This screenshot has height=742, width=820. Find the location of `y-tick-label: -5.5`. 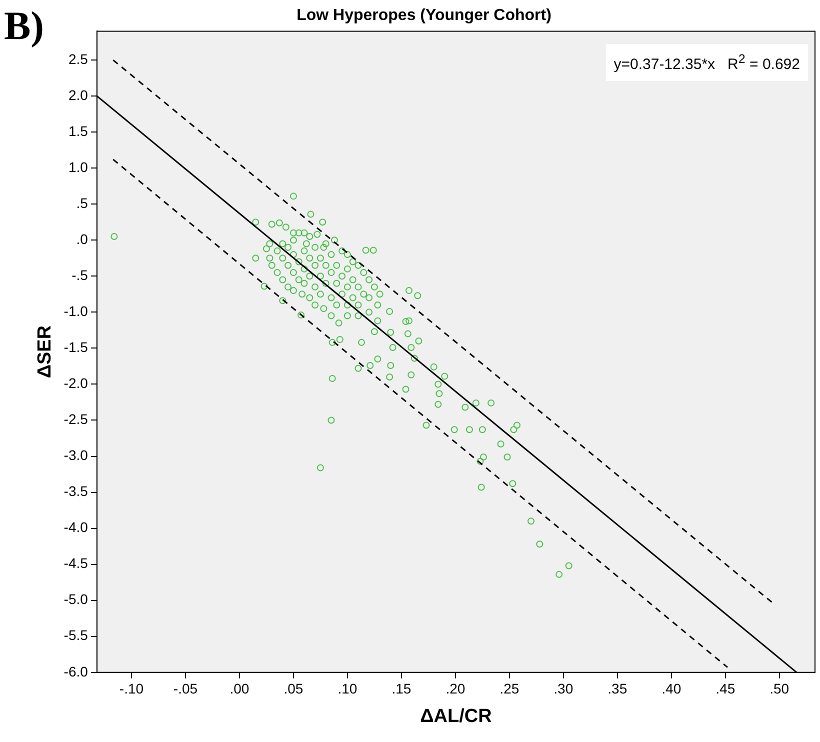

y-tick-label: -5.5 is located at coordinates (76, 635).